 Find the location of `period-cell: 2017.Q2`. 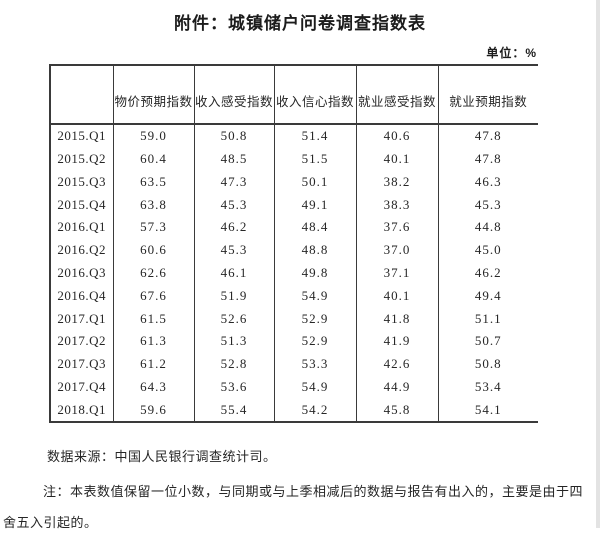

period-cell: 2017.Q2 is located at coordinates (82, 341).